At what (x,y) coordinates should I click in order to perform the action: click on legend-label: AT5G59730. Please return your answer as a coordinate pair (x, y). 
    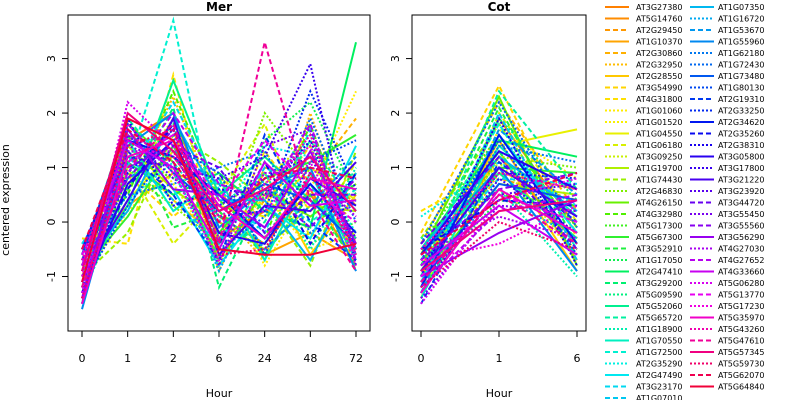
    Looking at the image, I should click on (741, 364).